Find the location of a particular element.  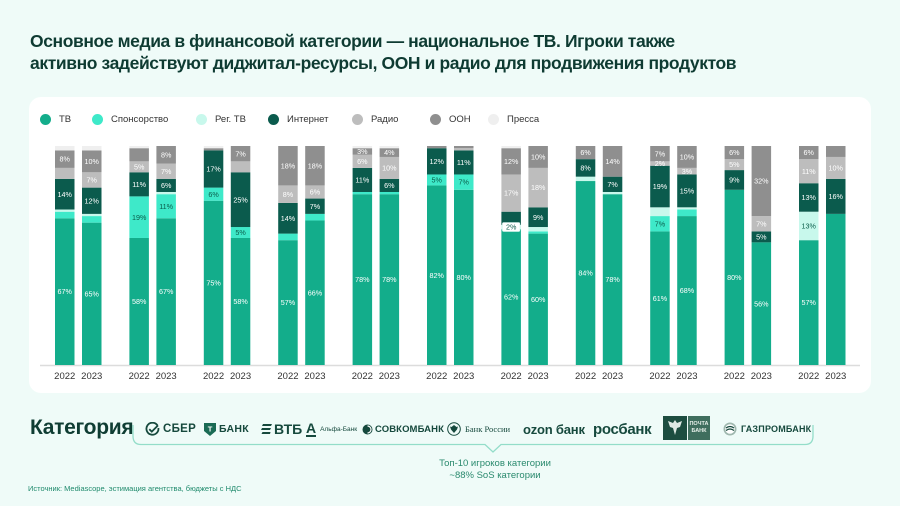

stacked-bar: 78% 7% 14% 2023 is located at coordinates (612, 264).